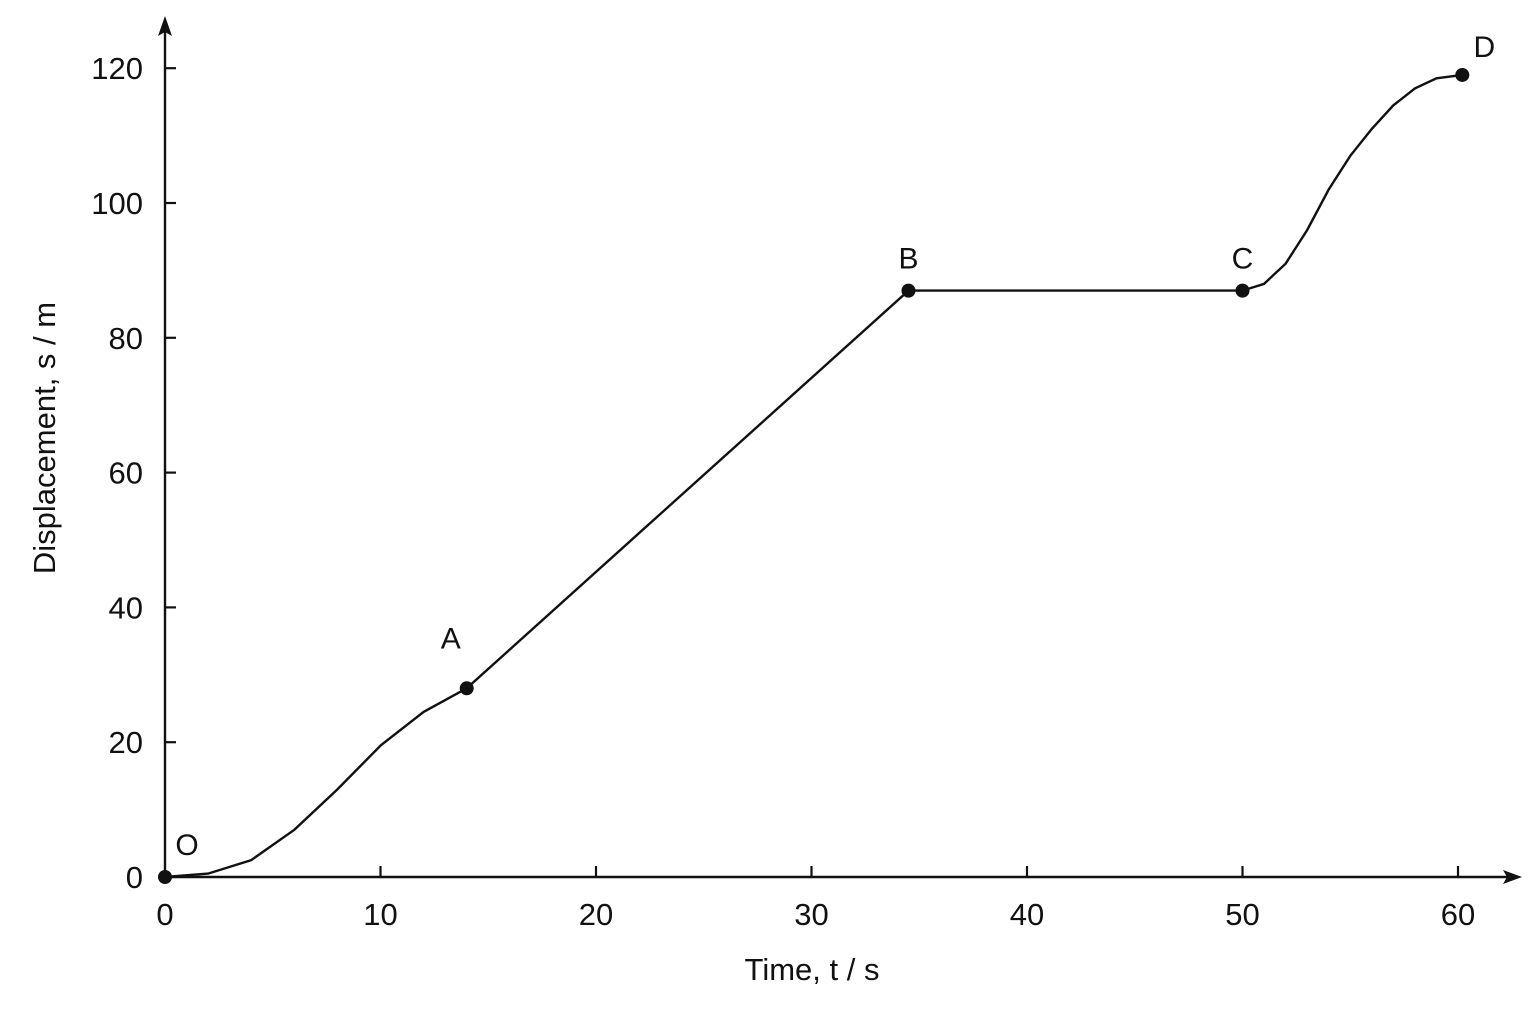 Image resolution: width=1536 pixels, height=1024 pixels. Describe the element at coordinates (126, 742) in the screenshot. I see `y-tick-label: 20` at that location.